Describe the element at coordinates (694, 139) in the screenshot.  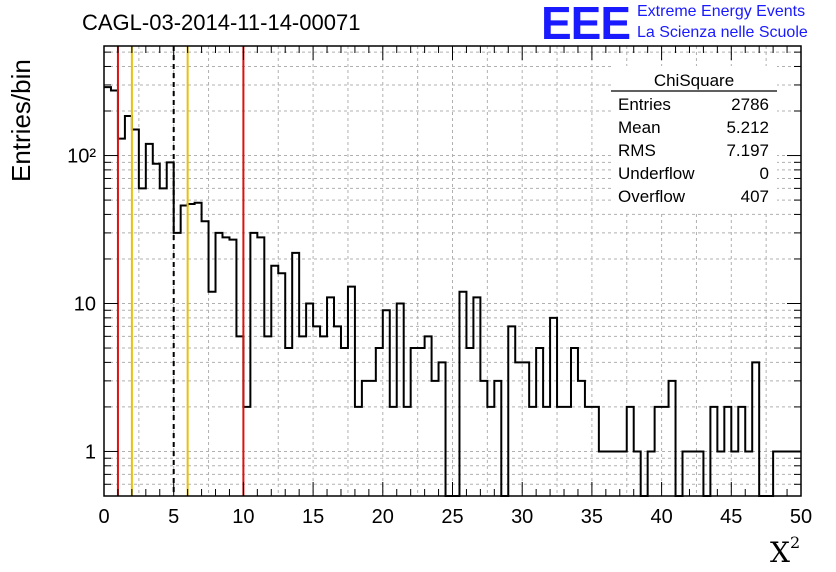
I see `stats-box` at that location.